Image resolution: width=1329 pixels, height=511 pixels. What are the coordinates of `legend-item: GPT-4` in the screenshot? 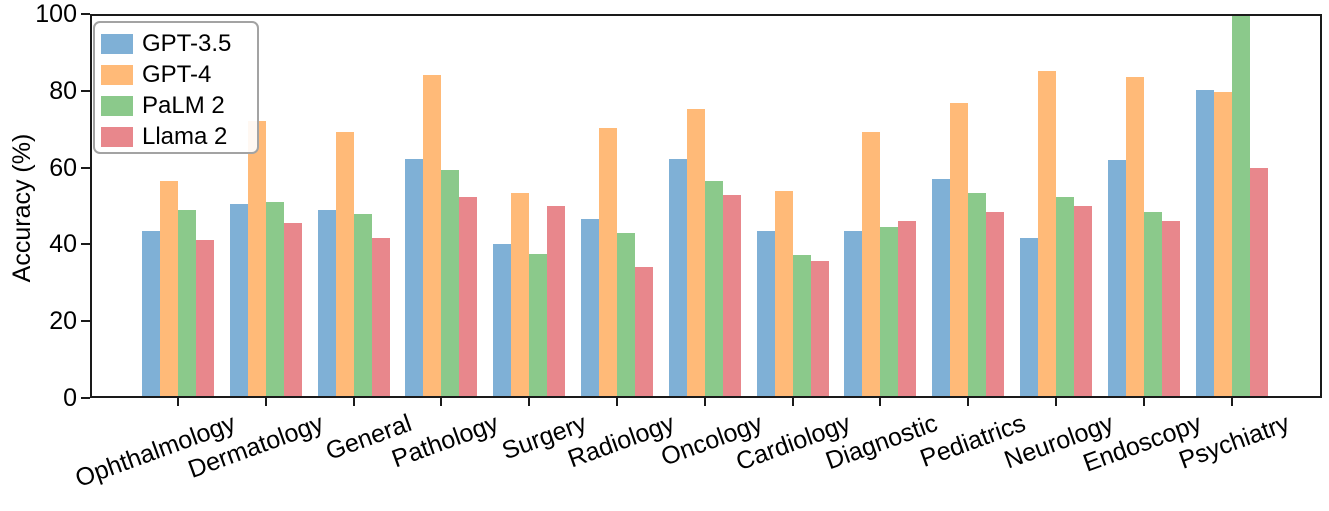 It's located at (179, 74).